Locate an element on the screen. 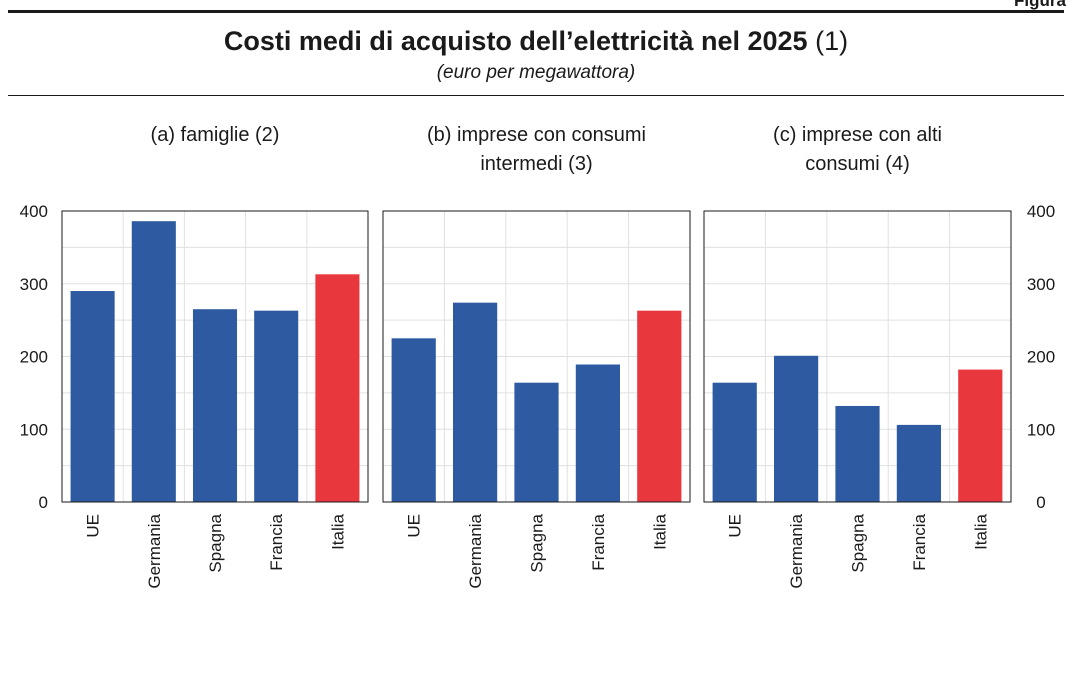 The height and width of the screenshot is (693, 1072). panel-title: consumi (4) is located at coordinates (857, 164).